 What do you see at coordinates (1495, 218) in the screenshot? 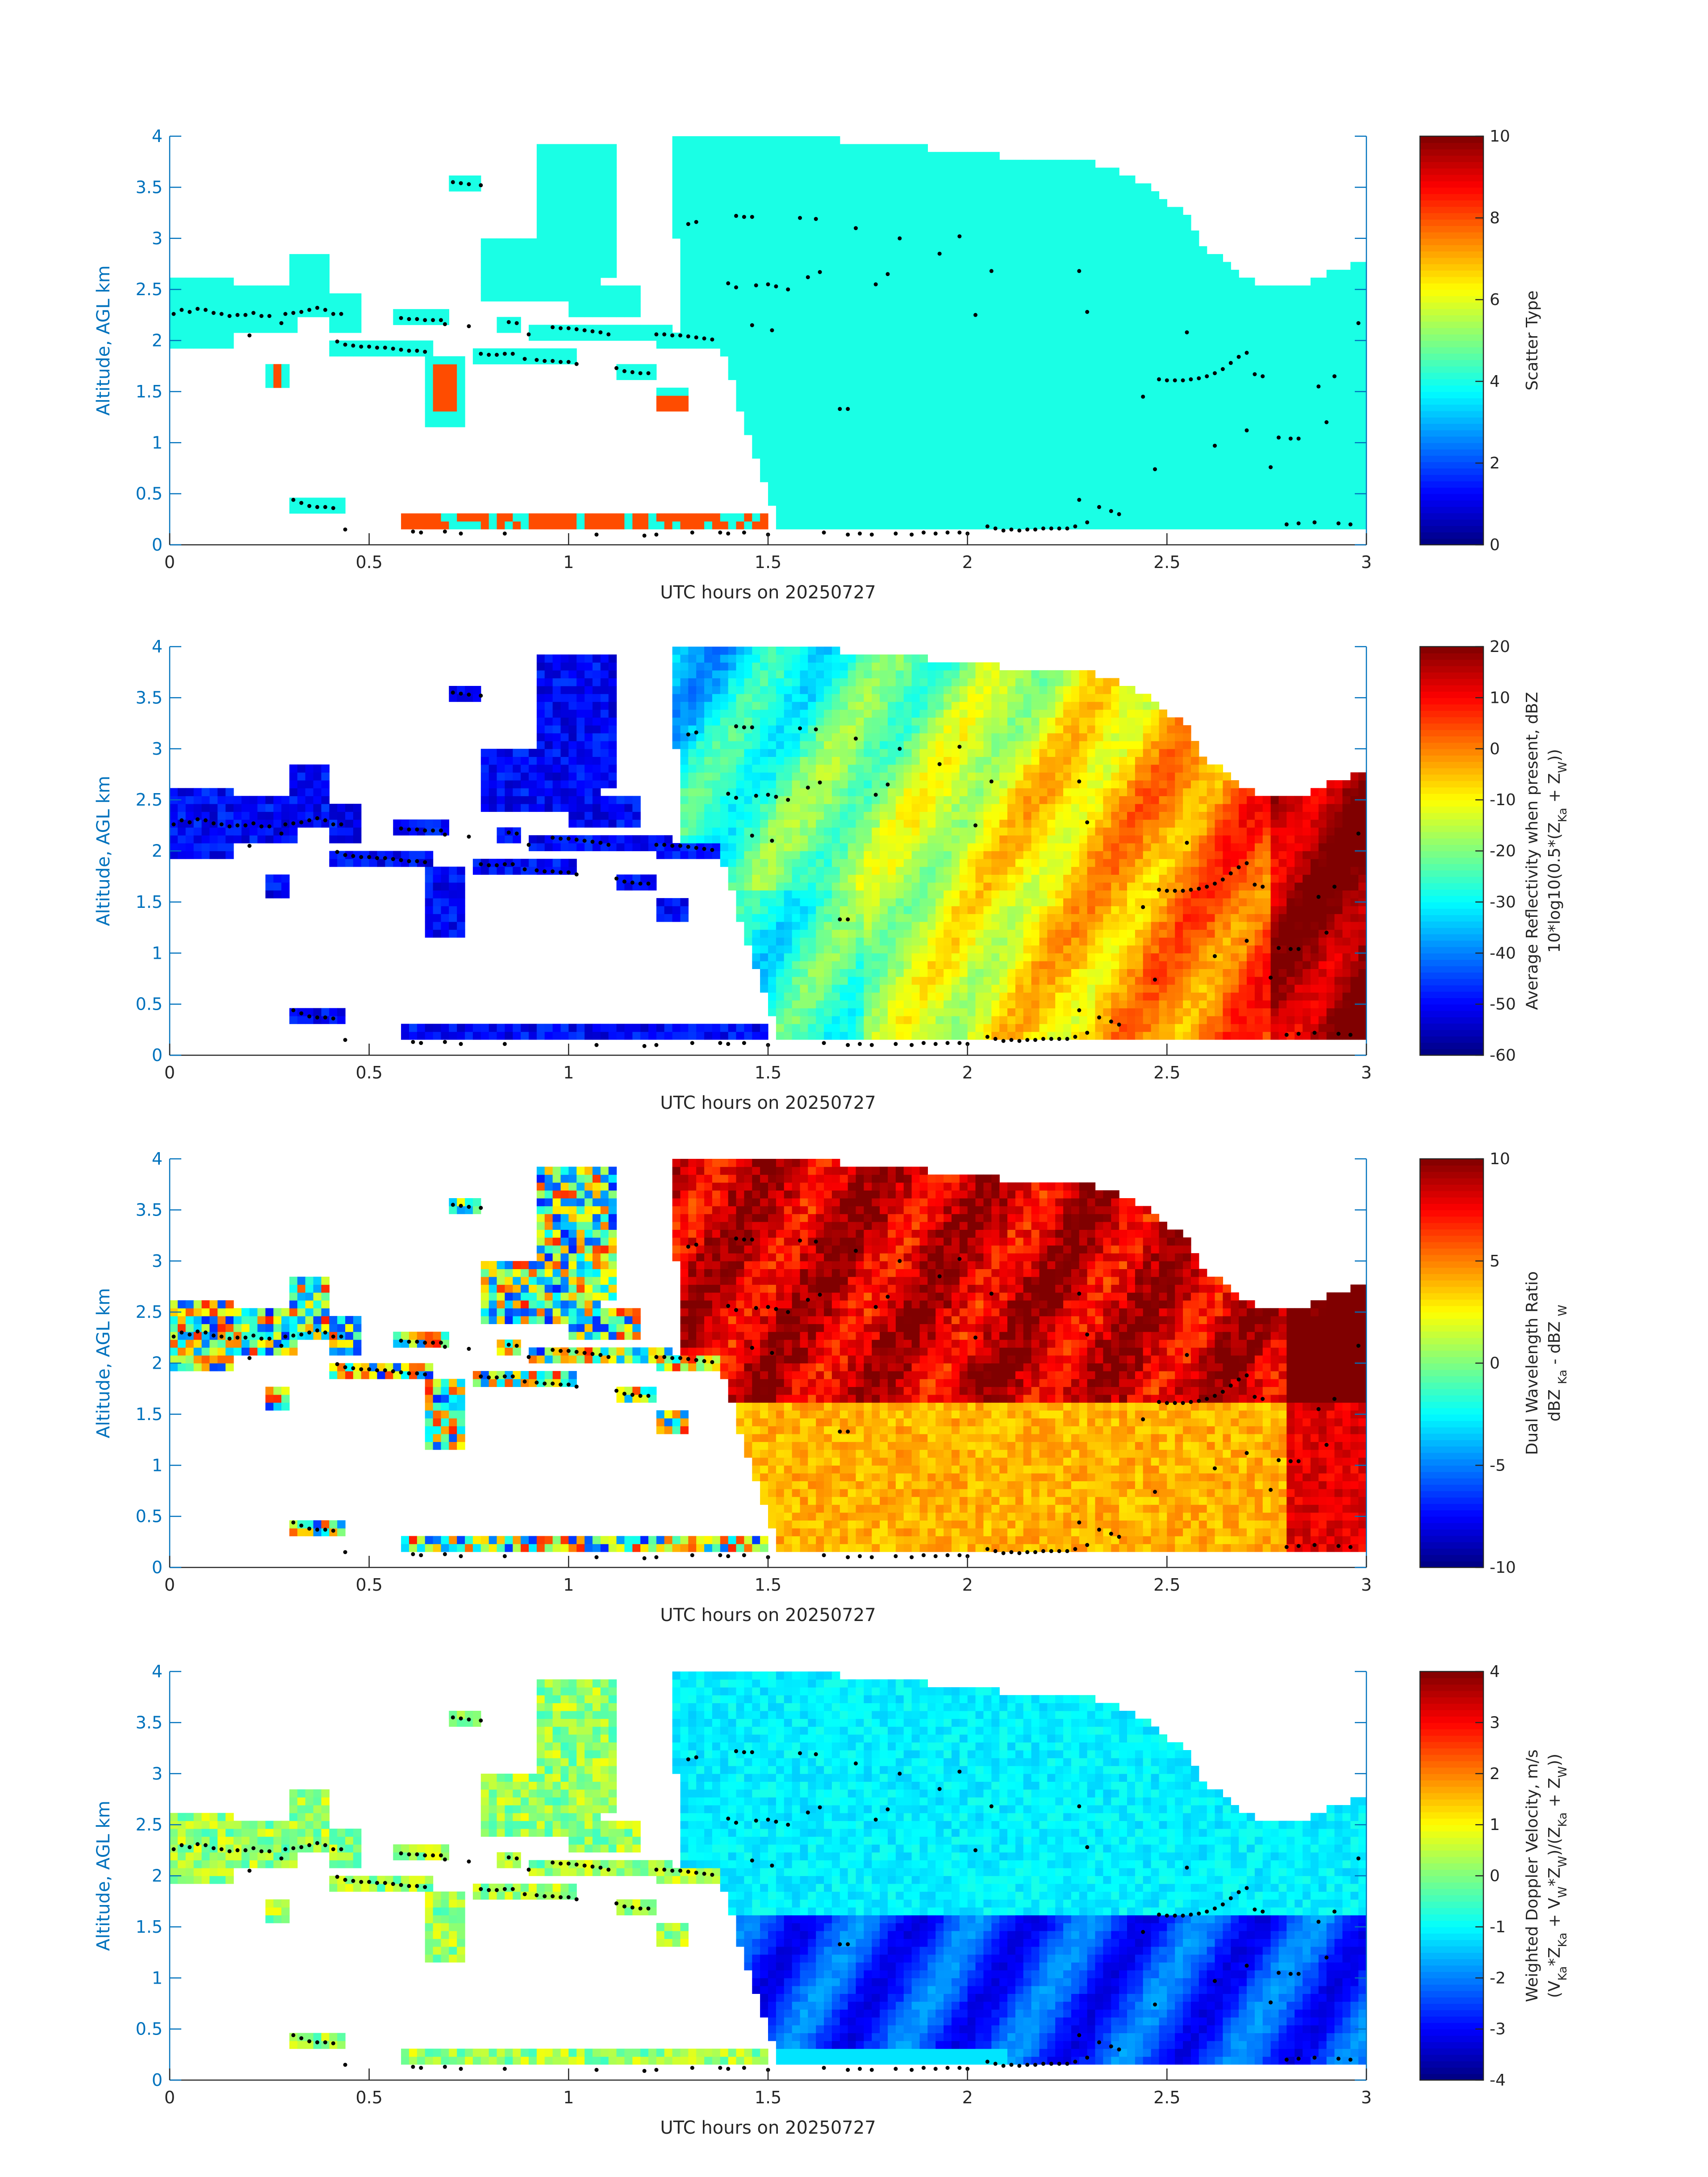
I see `colorbar-tick-label: 8` at bounding box center [1495, 218].